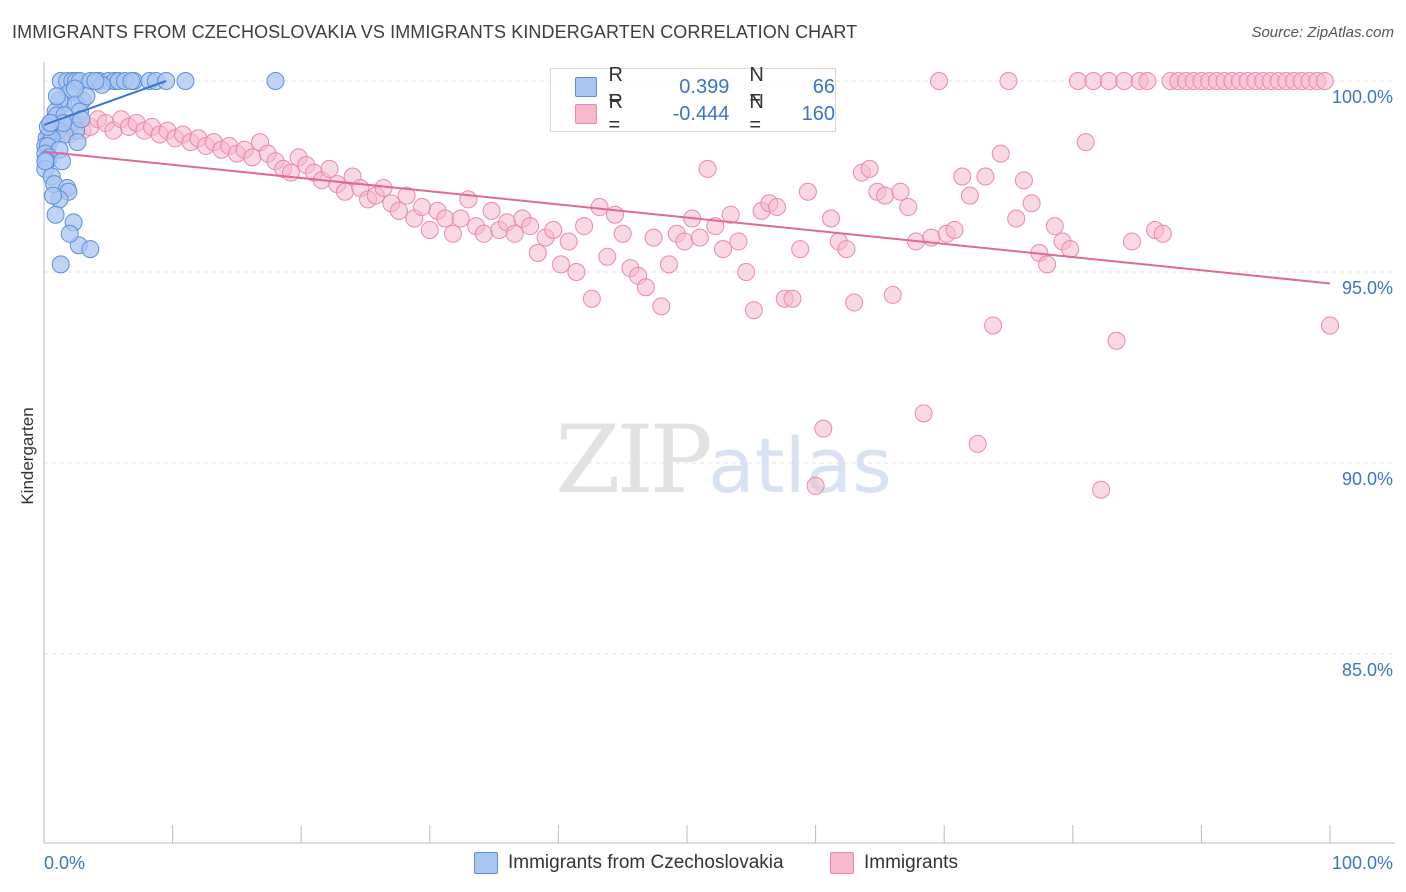 The image size is (1406, 892). What do you see at coordinates (800, 465) in the screenshot?
I see `watermark-atlas: atlas` at bounding box center [800, 465].